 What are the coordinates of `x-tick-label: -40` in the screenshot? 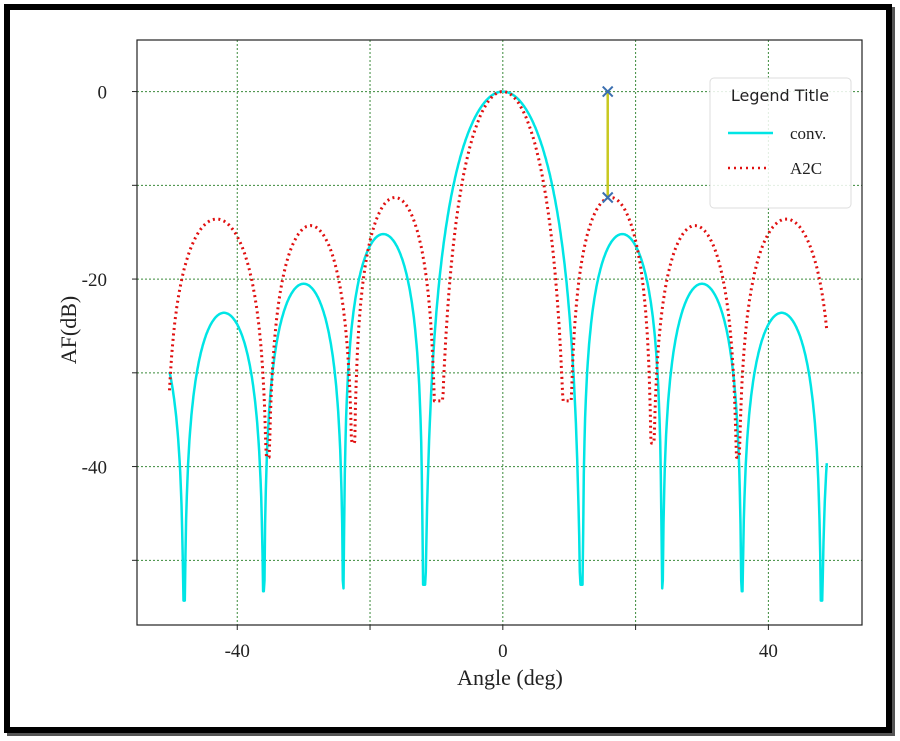 It's located at (237, 651).